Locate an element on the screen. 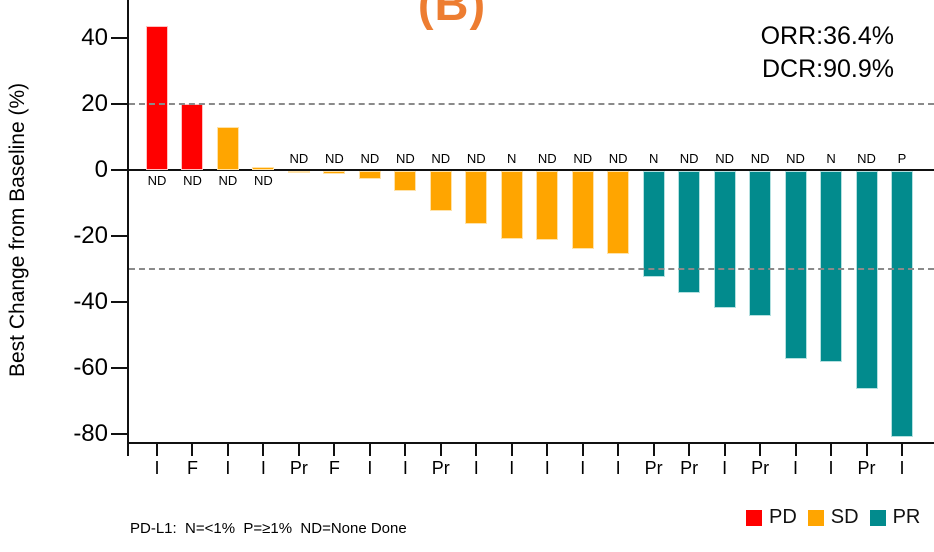  y-tick-label: 0 is located at coordinates (101, 169).